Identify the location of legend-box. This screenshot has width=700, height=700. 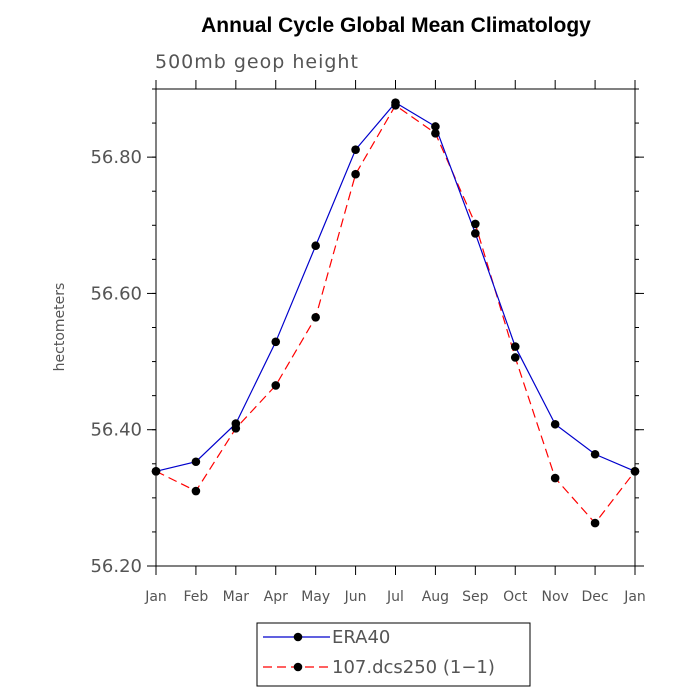
(393, 654).